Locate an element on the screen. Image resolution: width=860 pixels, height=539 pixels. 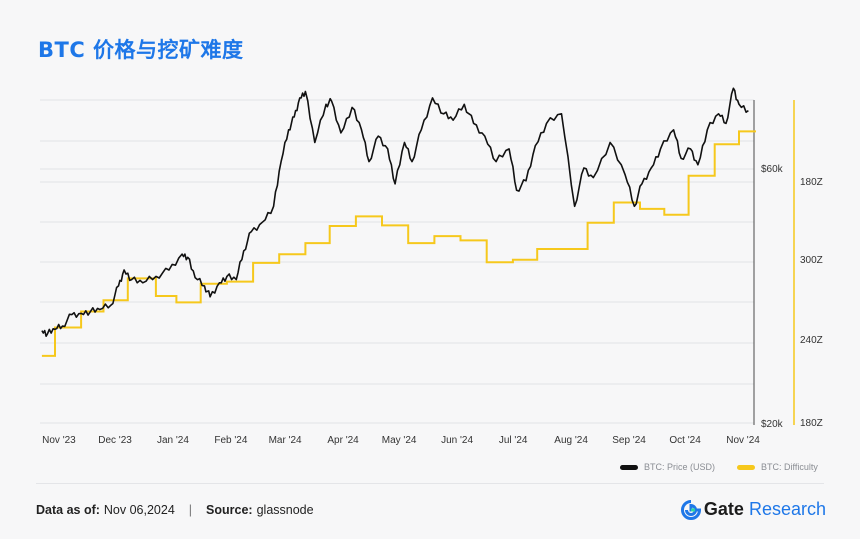
x-tick-label: Oct '24 is located at coordinates (685, 440).